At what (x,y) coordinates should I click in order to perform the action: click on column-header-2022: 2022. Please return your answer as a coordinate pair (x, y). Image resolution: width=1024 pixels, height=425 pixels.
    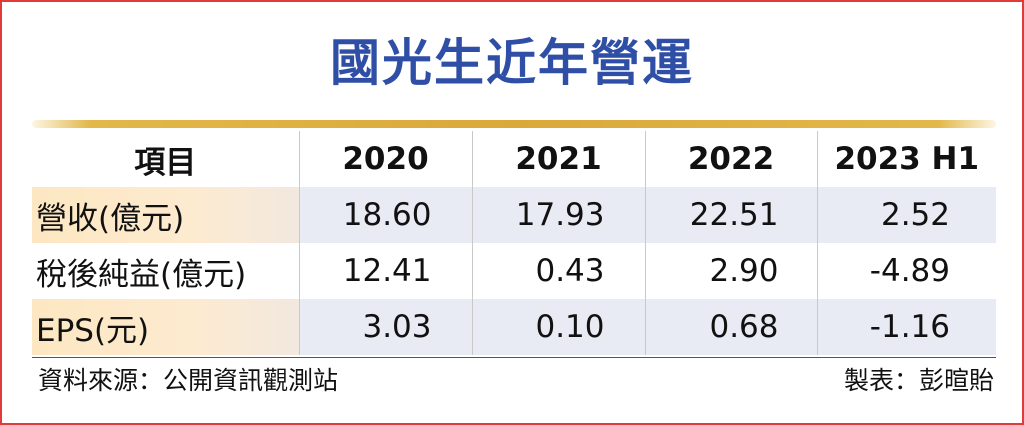
    Looking at the image, I should click on (730, 159).